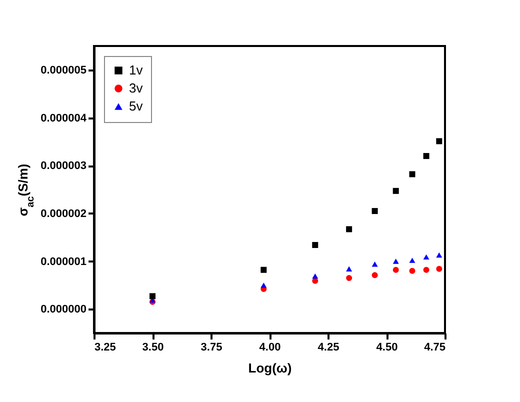 The image size is (520, 402). Describe the element at coordinates (211, 348) in the screenshot. I see `x-tick-label: 3.75` at that location.